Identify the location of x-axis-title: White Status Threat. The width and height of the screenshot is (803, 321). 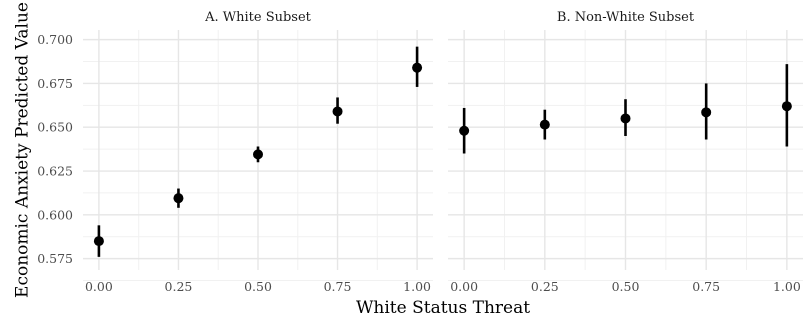
(443, 308).